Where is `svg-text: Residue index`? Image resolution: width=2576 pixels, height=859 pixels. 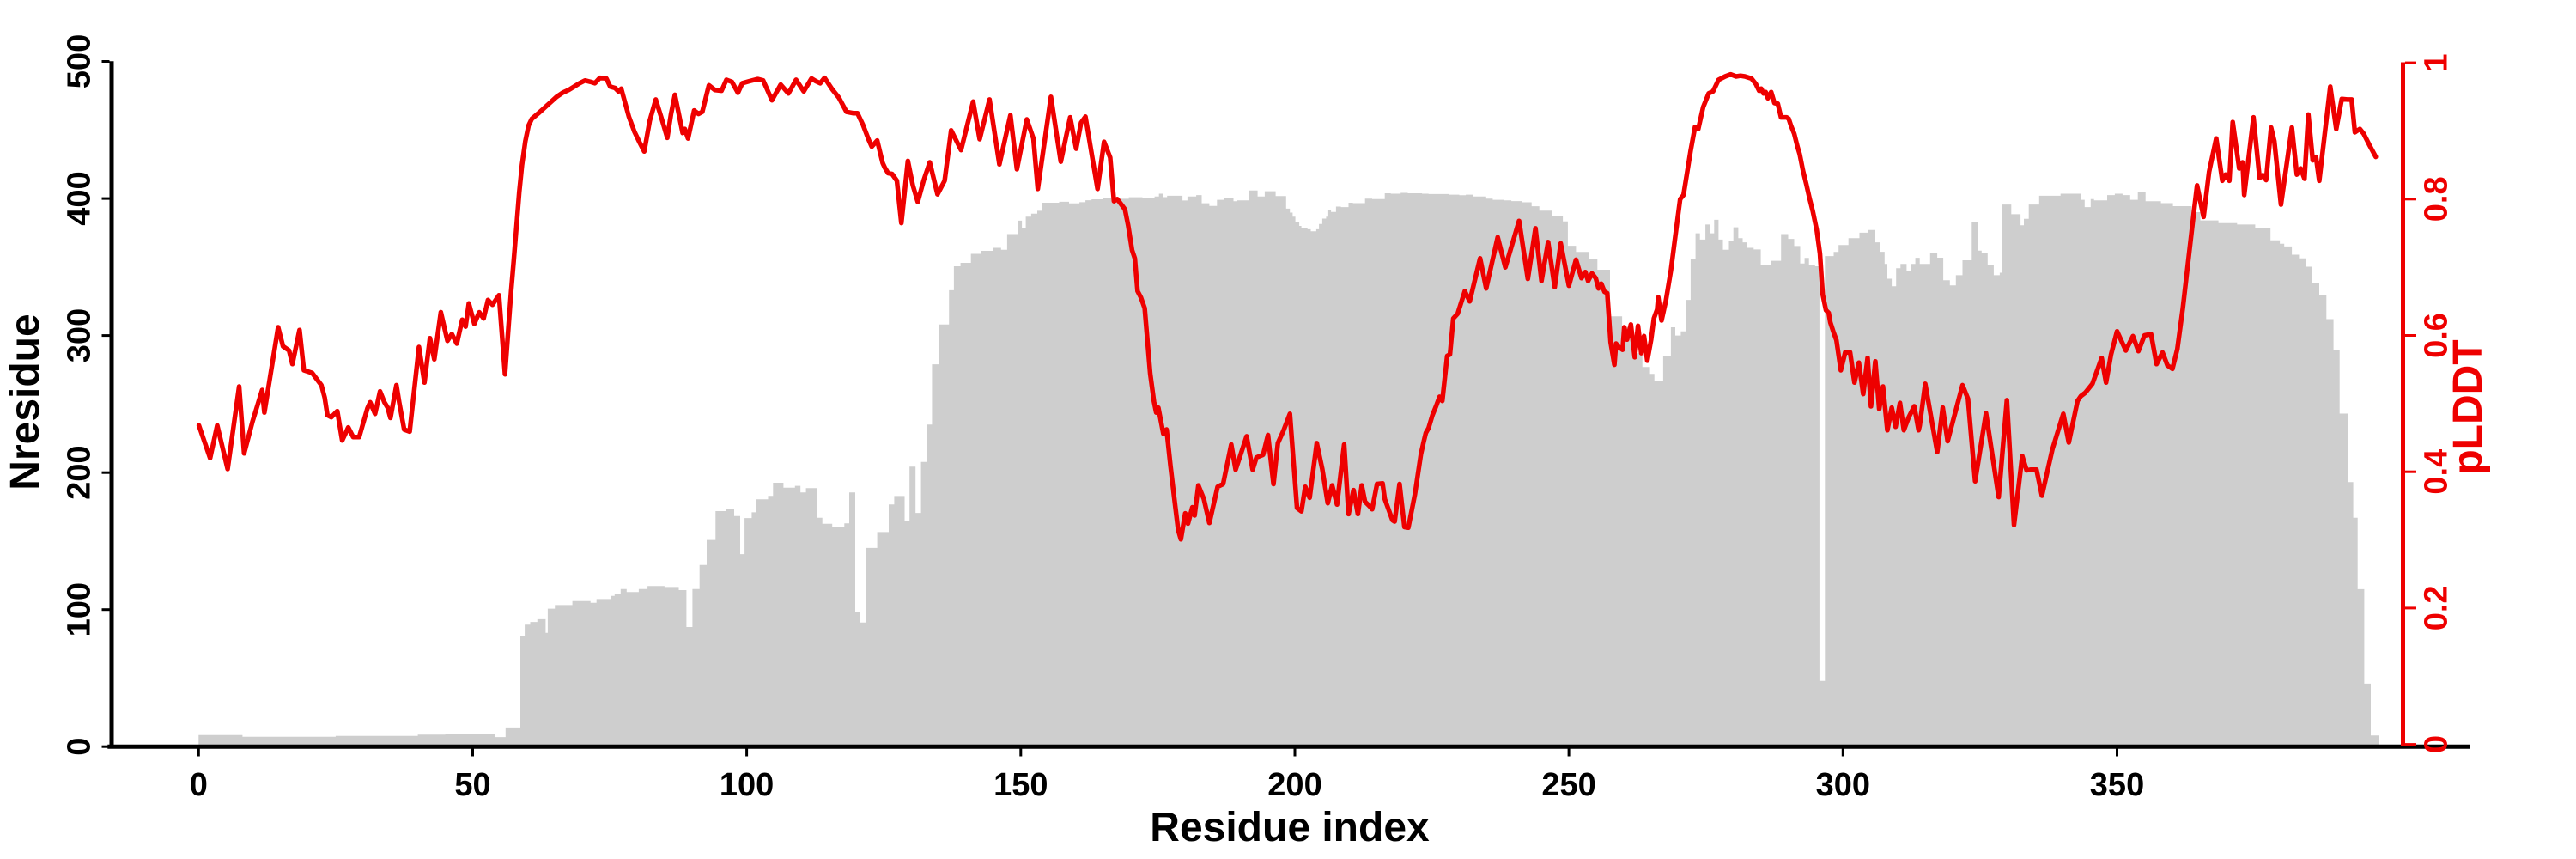 svg-text: Residue index is located at coordinates (1290, 827).